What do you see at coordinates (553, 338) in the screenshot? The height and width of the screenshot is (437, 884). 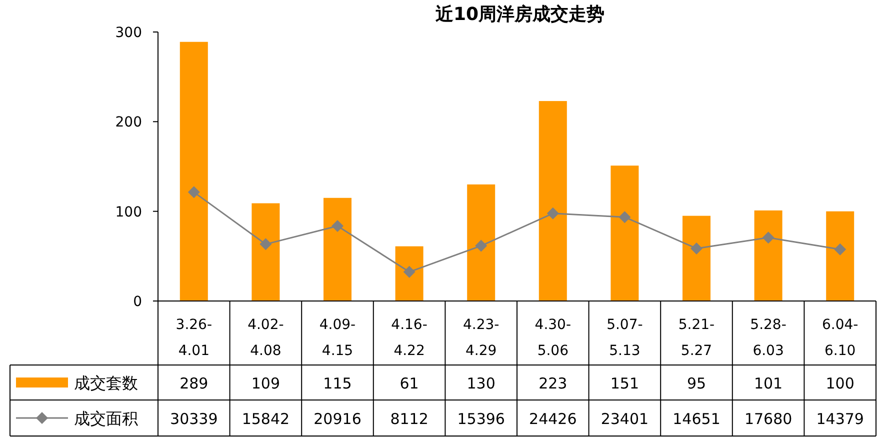 I see `x-tick-label: 4.30-5.06` at bounding box center [553, 338].